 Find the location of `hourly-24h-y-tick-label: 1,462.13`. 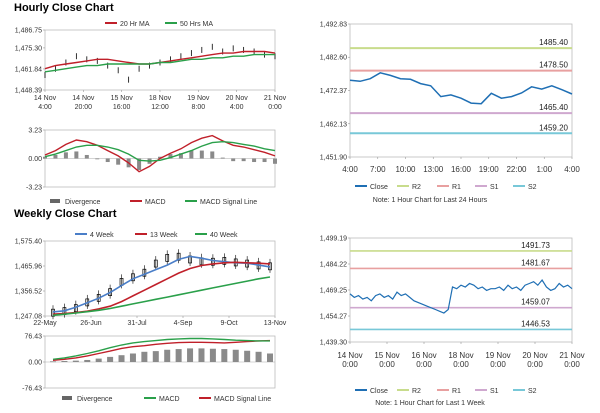

hourly-24h-y-tick-label: 1,462.13 is located at coordinates (333, 124).